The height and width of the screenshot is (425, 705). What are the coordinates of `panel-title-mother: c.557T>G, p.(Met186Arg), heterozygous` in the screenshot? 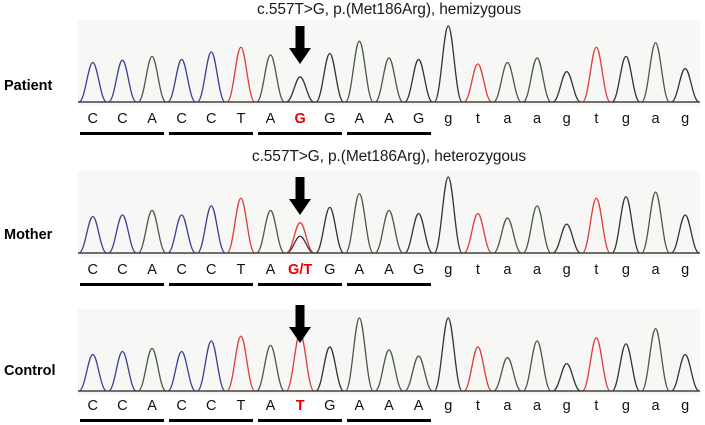 It's located at (389, 156).